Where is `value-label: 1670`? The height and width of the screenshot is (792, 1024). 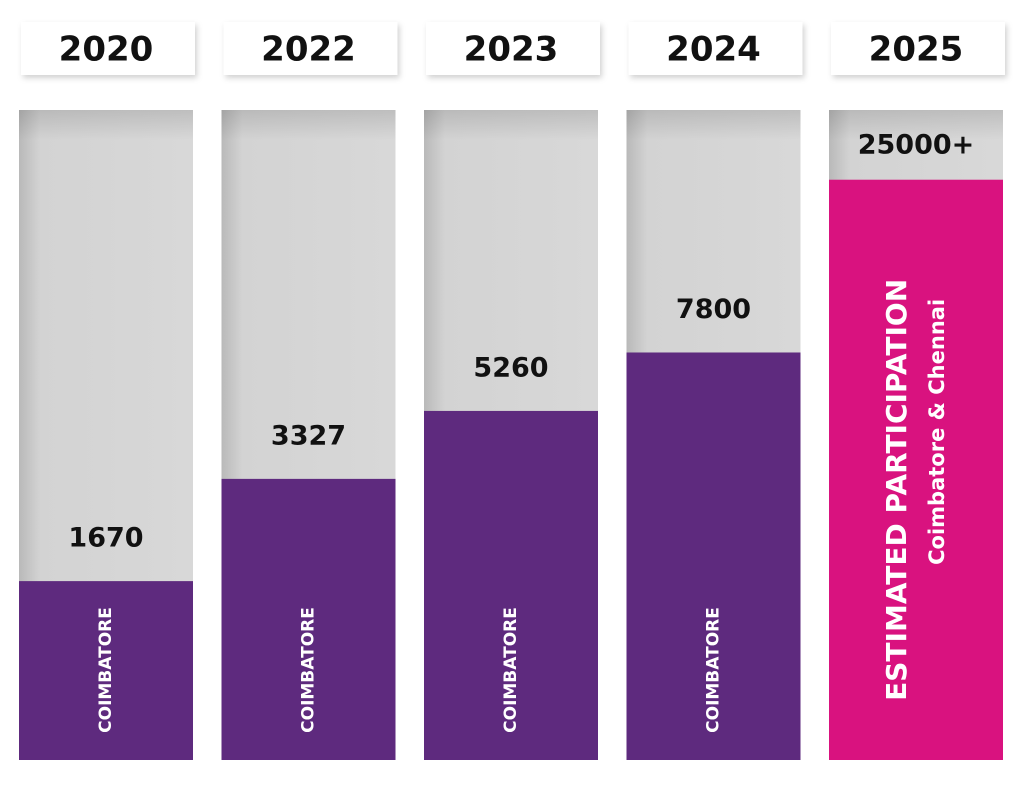 value-label: 1670 is located at coordinates (105, 538).